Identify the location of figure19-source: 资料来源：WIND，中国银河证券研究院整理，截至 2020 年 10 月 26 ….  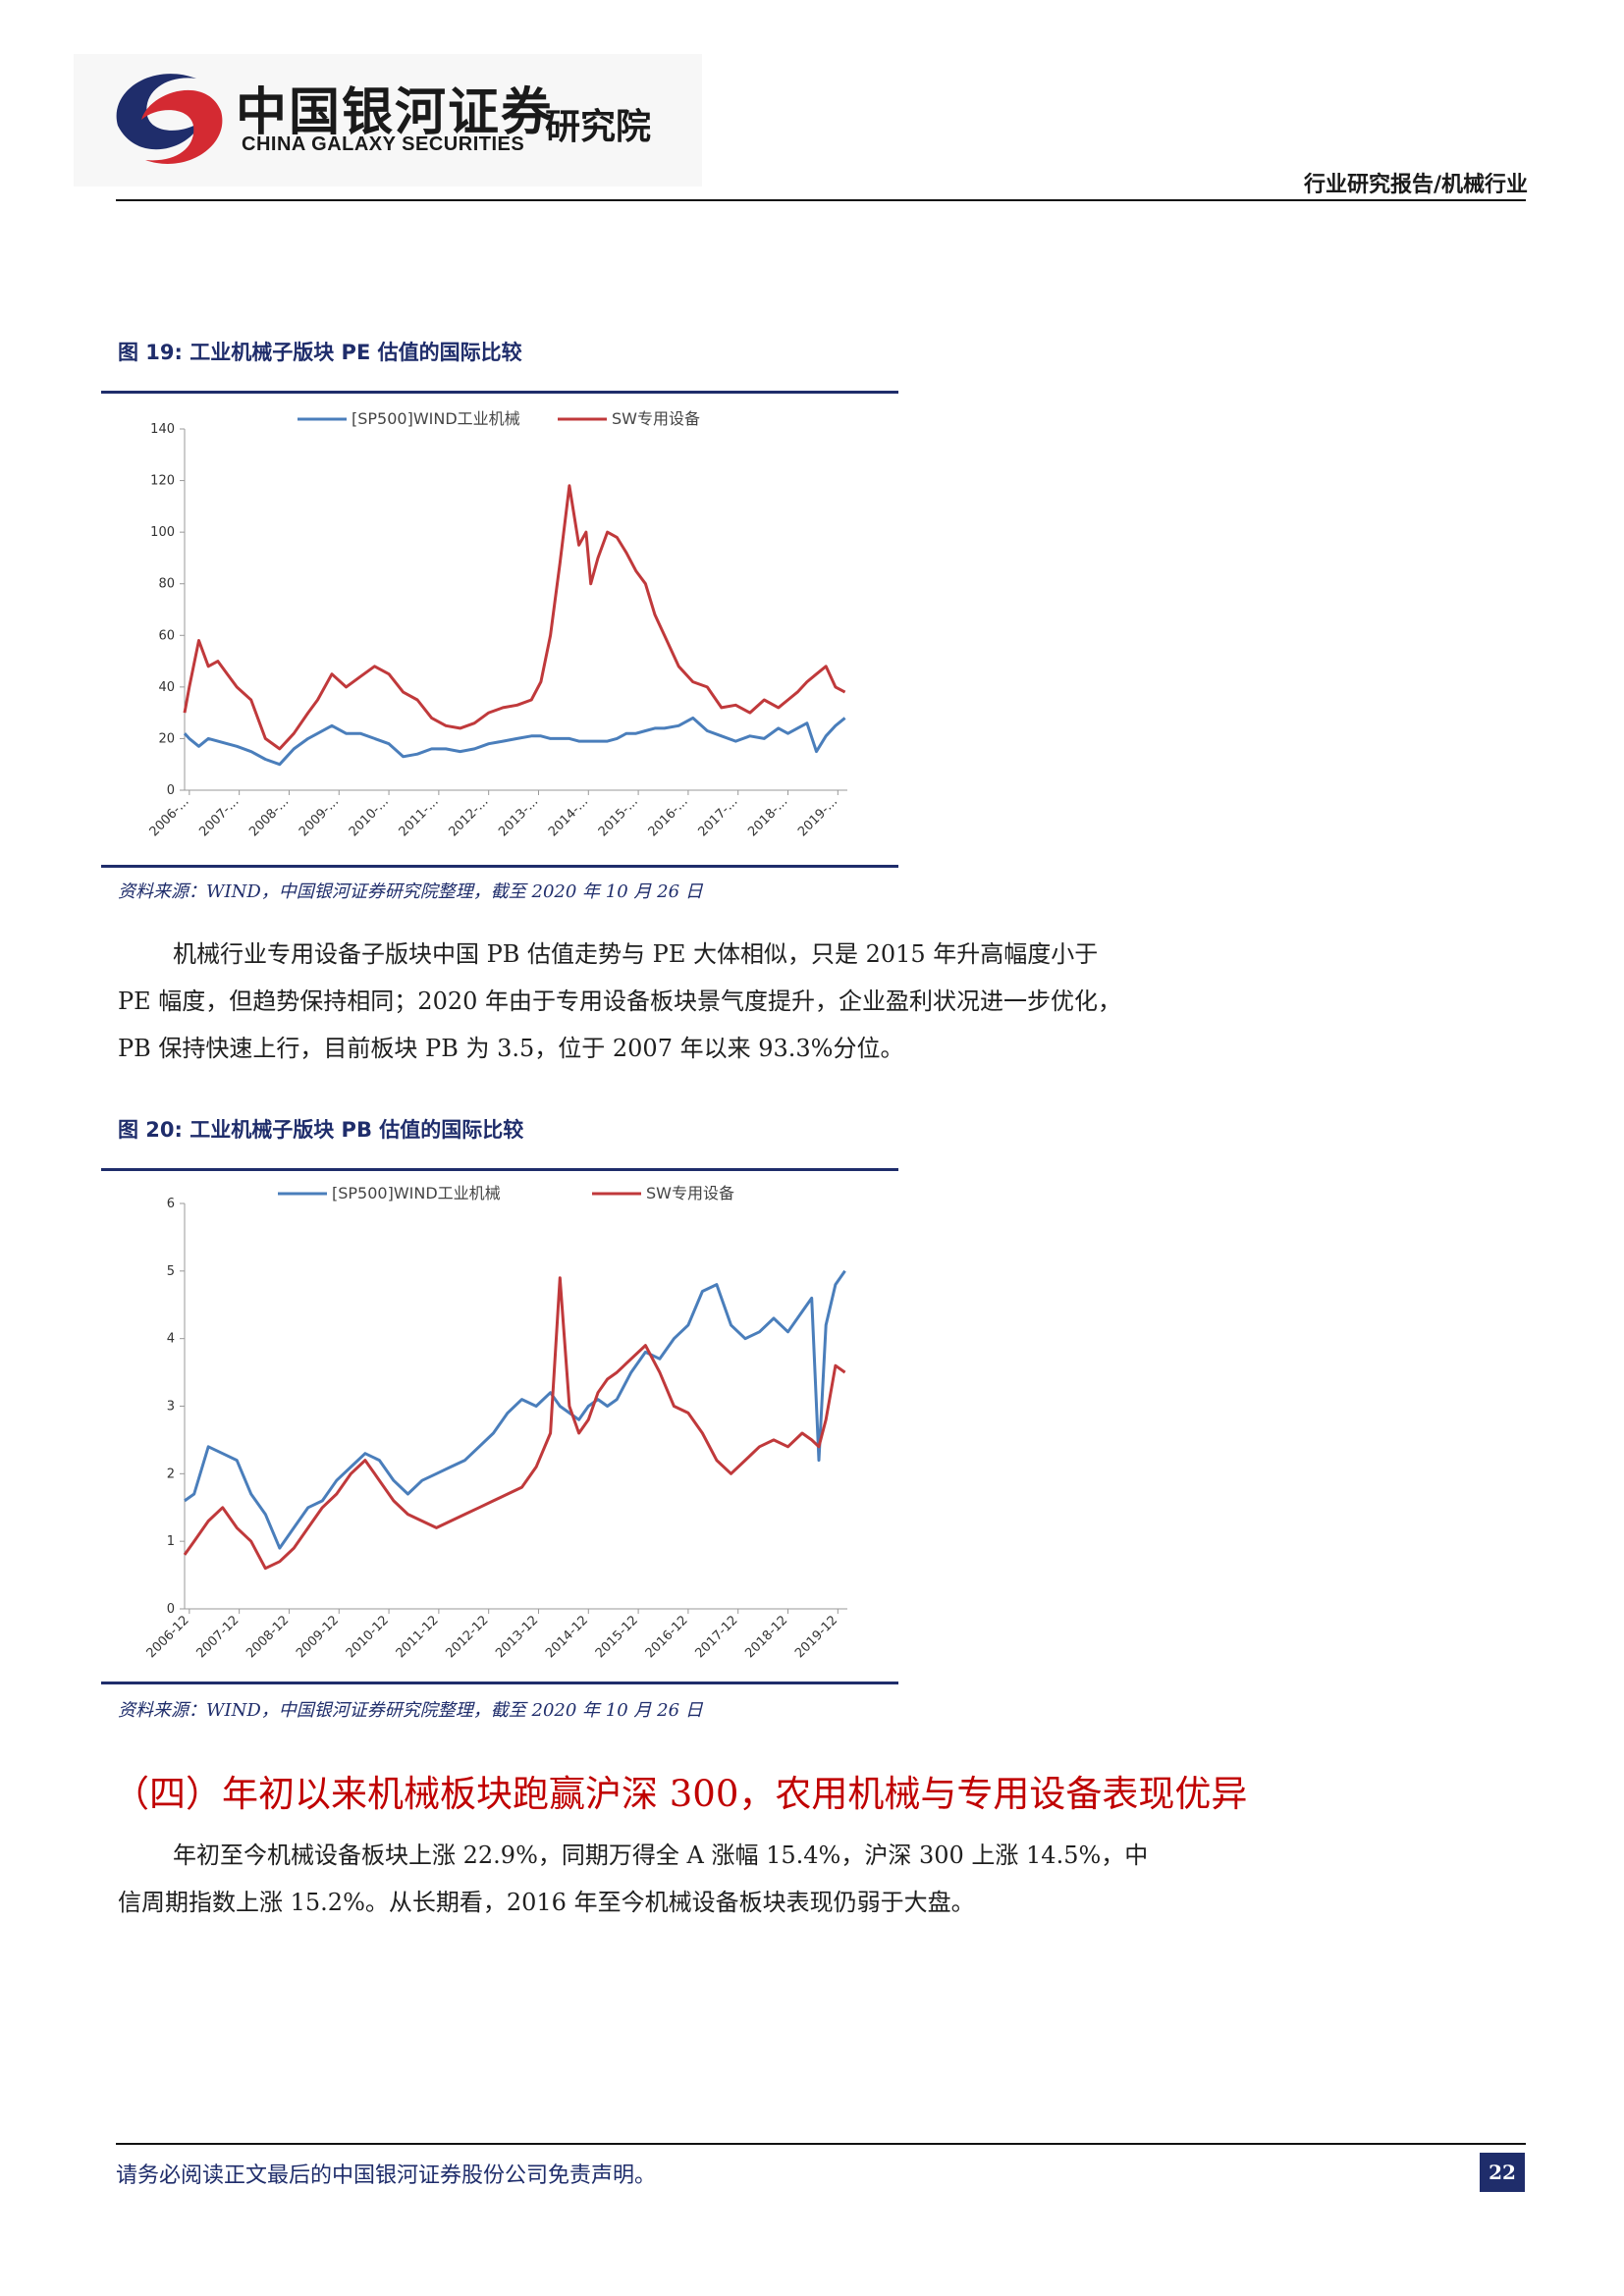
(410, 891).